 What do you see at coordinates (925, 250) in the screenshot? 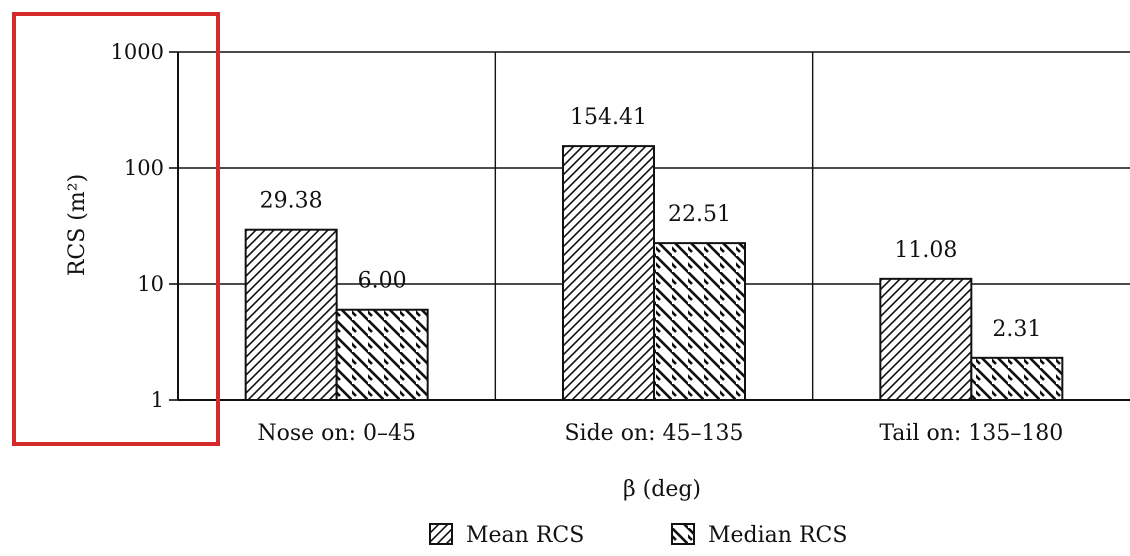
I see `mean-rcs-value-label: 11.08` at bounding box center [925, 250].